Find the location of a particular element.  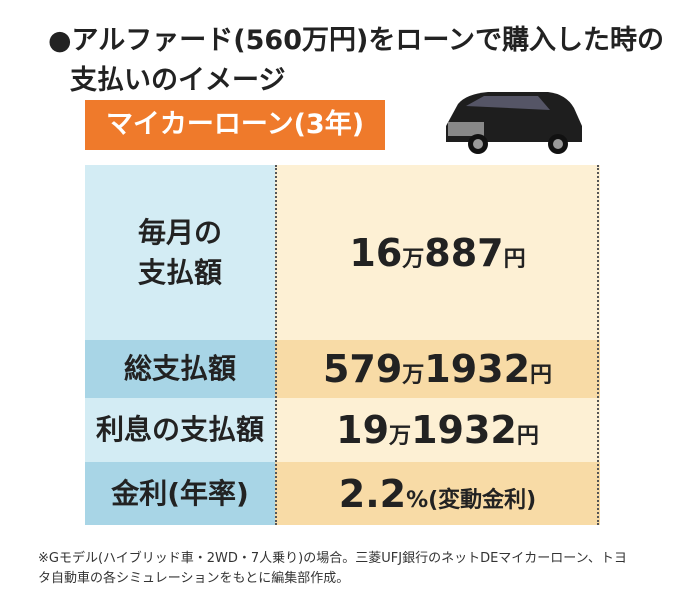

row-value: 16万887円 is located at coordinates (437, 253).